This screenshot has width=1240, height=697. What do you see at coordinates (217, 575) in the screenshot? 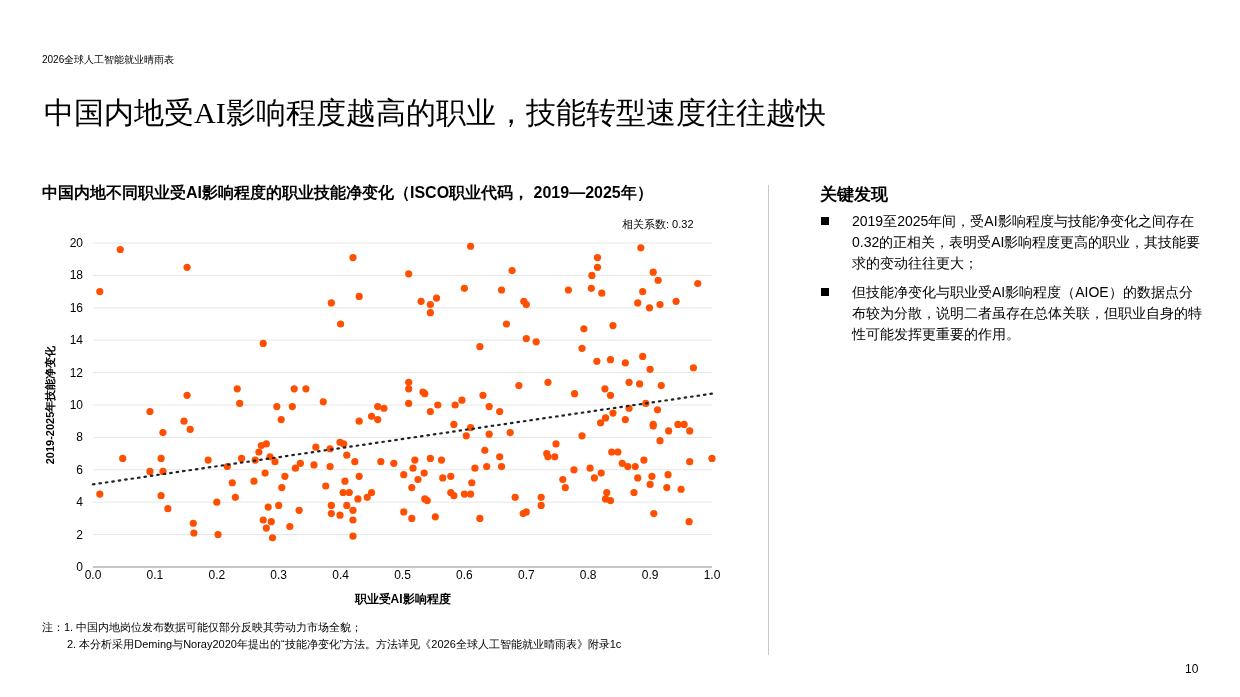
I see `x-tick-label: 0.2` at bounding box center [217, 575].